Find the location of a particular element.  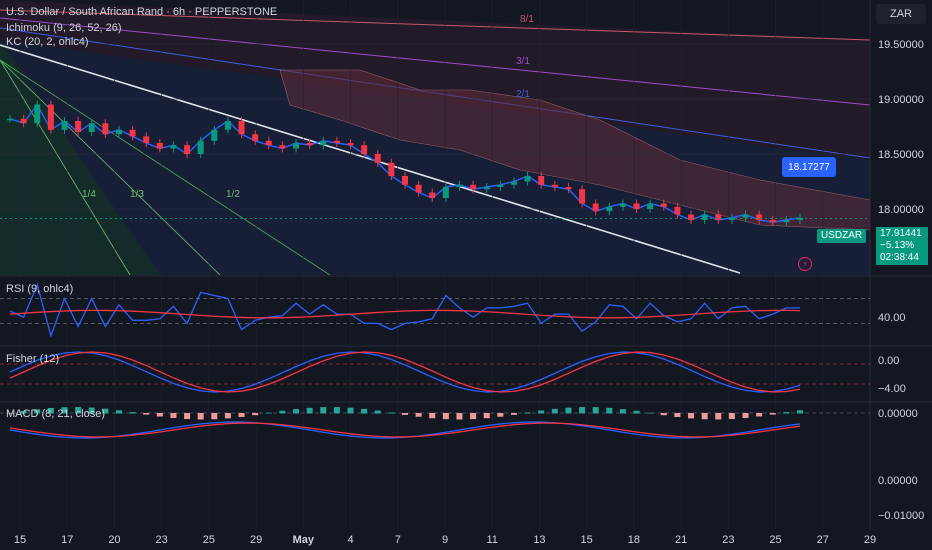

fisher-line is located at coordinates (405, 372).